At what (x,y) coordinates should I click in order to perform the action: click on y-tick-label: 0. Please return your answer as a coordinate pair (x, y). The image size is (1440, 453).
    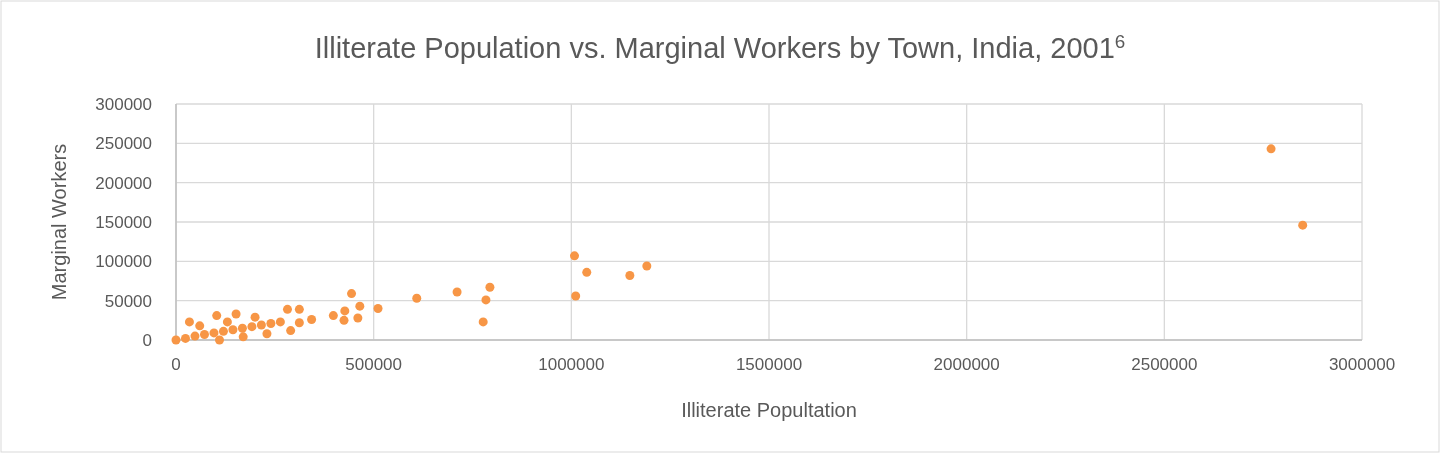
    Looking at the image, I should click on (147, 340).